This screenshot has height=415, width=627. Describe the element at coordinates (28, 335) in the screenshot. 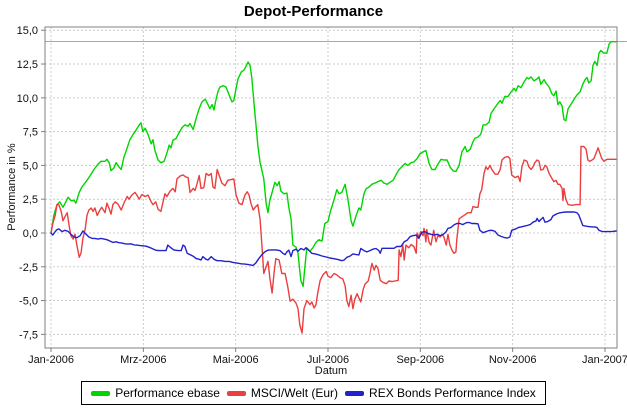

I see `y-tick-label: -7,5` at that location.